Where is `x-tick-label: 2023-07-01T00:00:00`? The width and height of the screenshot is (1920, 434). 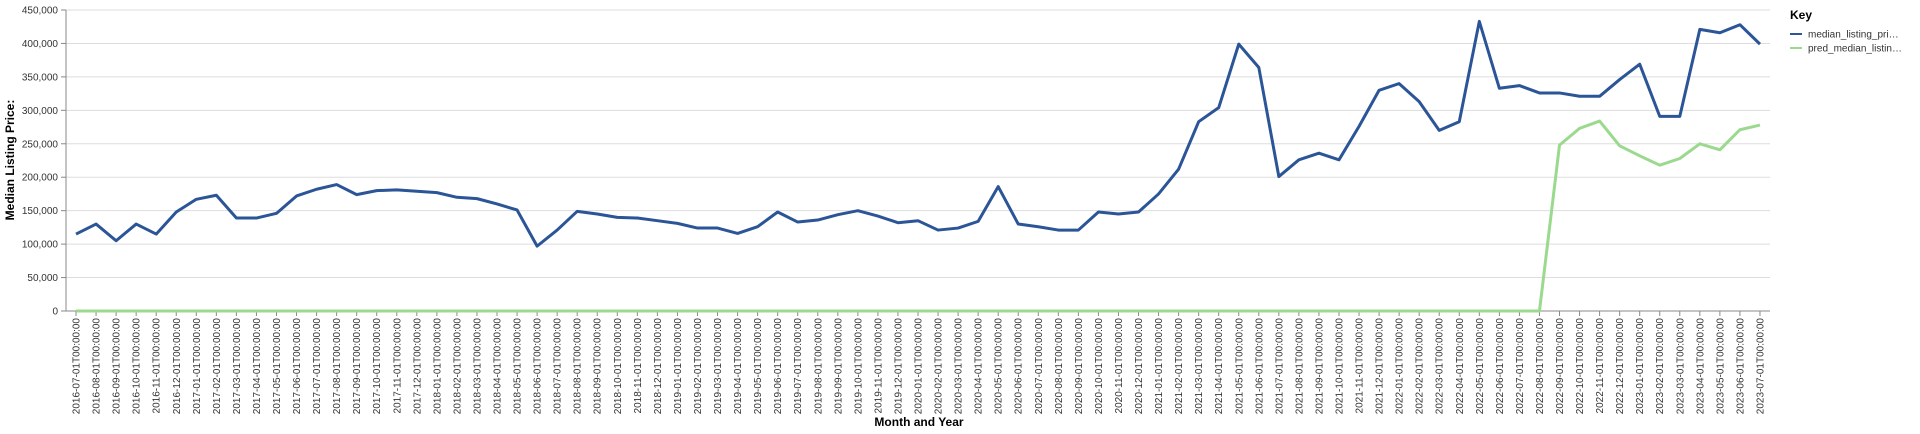 x-tick-label: 2023-07-01T00:00:00 is located at coordinates (1760, 366).